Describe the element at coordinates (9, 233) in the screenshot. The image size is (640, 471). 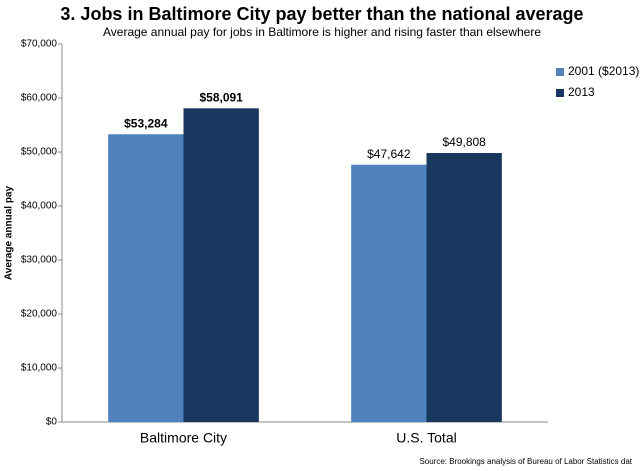
I see `y-axis-label: Average annual pay` at that location.